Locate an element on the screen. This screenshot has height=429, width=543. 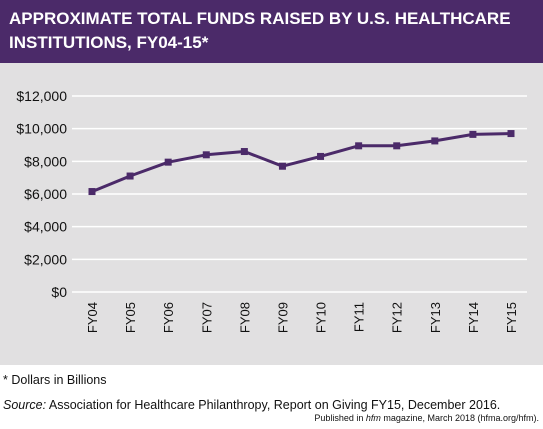
series-markers is located at coordinates (301, 163).